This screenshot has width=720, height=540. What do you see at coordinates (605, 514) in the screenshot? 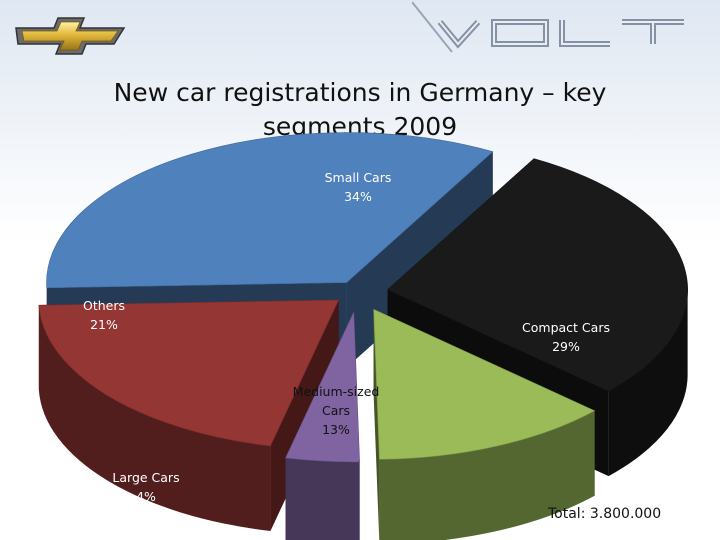
I see `total-label: Total: 3.800.000` at bounding box center [605, 514].